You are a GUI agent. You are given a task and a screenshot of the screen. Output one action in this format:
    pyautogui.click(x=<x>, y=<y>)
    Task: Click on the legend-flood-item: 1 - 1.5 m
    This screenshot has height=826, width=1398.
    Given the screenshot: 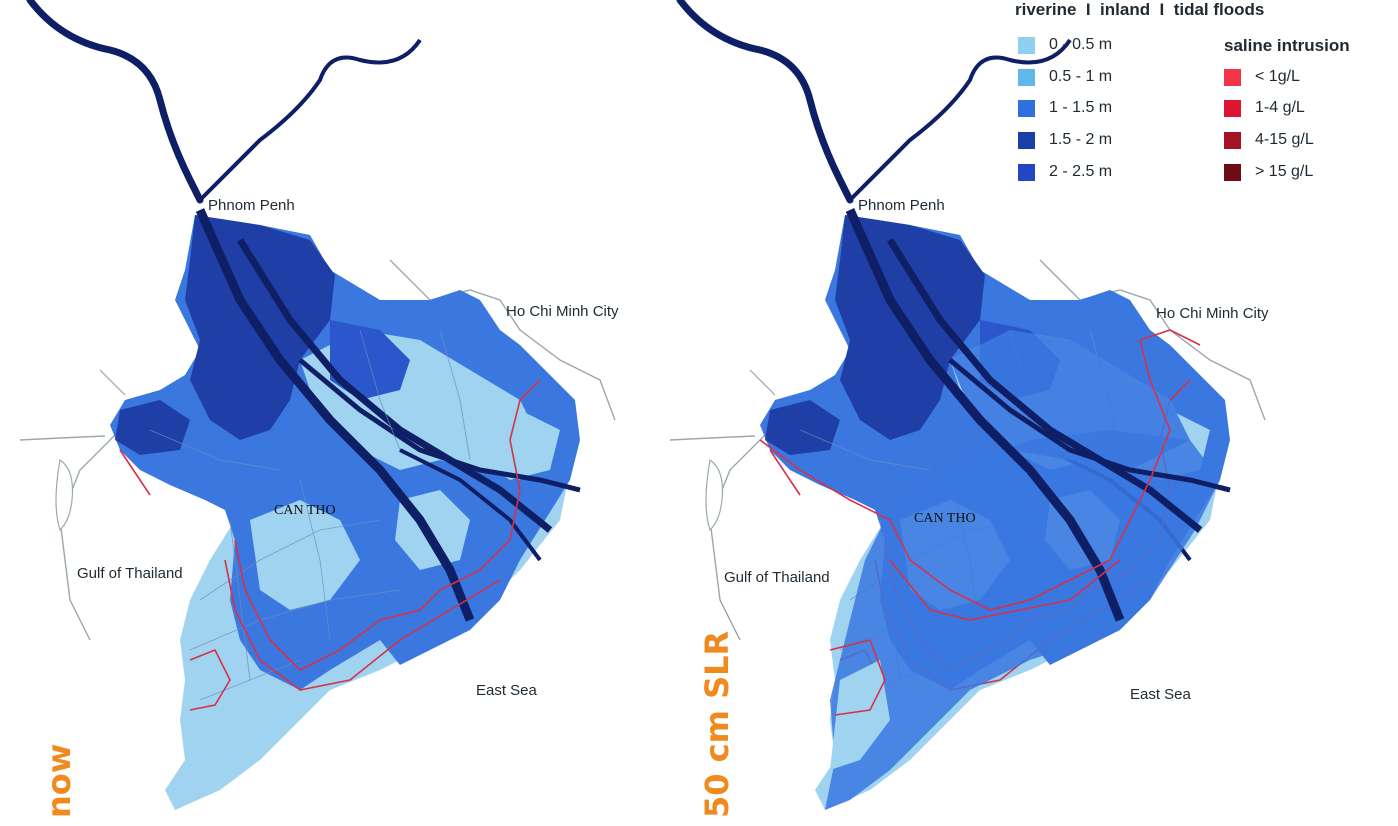 What is the action you would take?
    pyautogui.click(x=1065, y=108)
    